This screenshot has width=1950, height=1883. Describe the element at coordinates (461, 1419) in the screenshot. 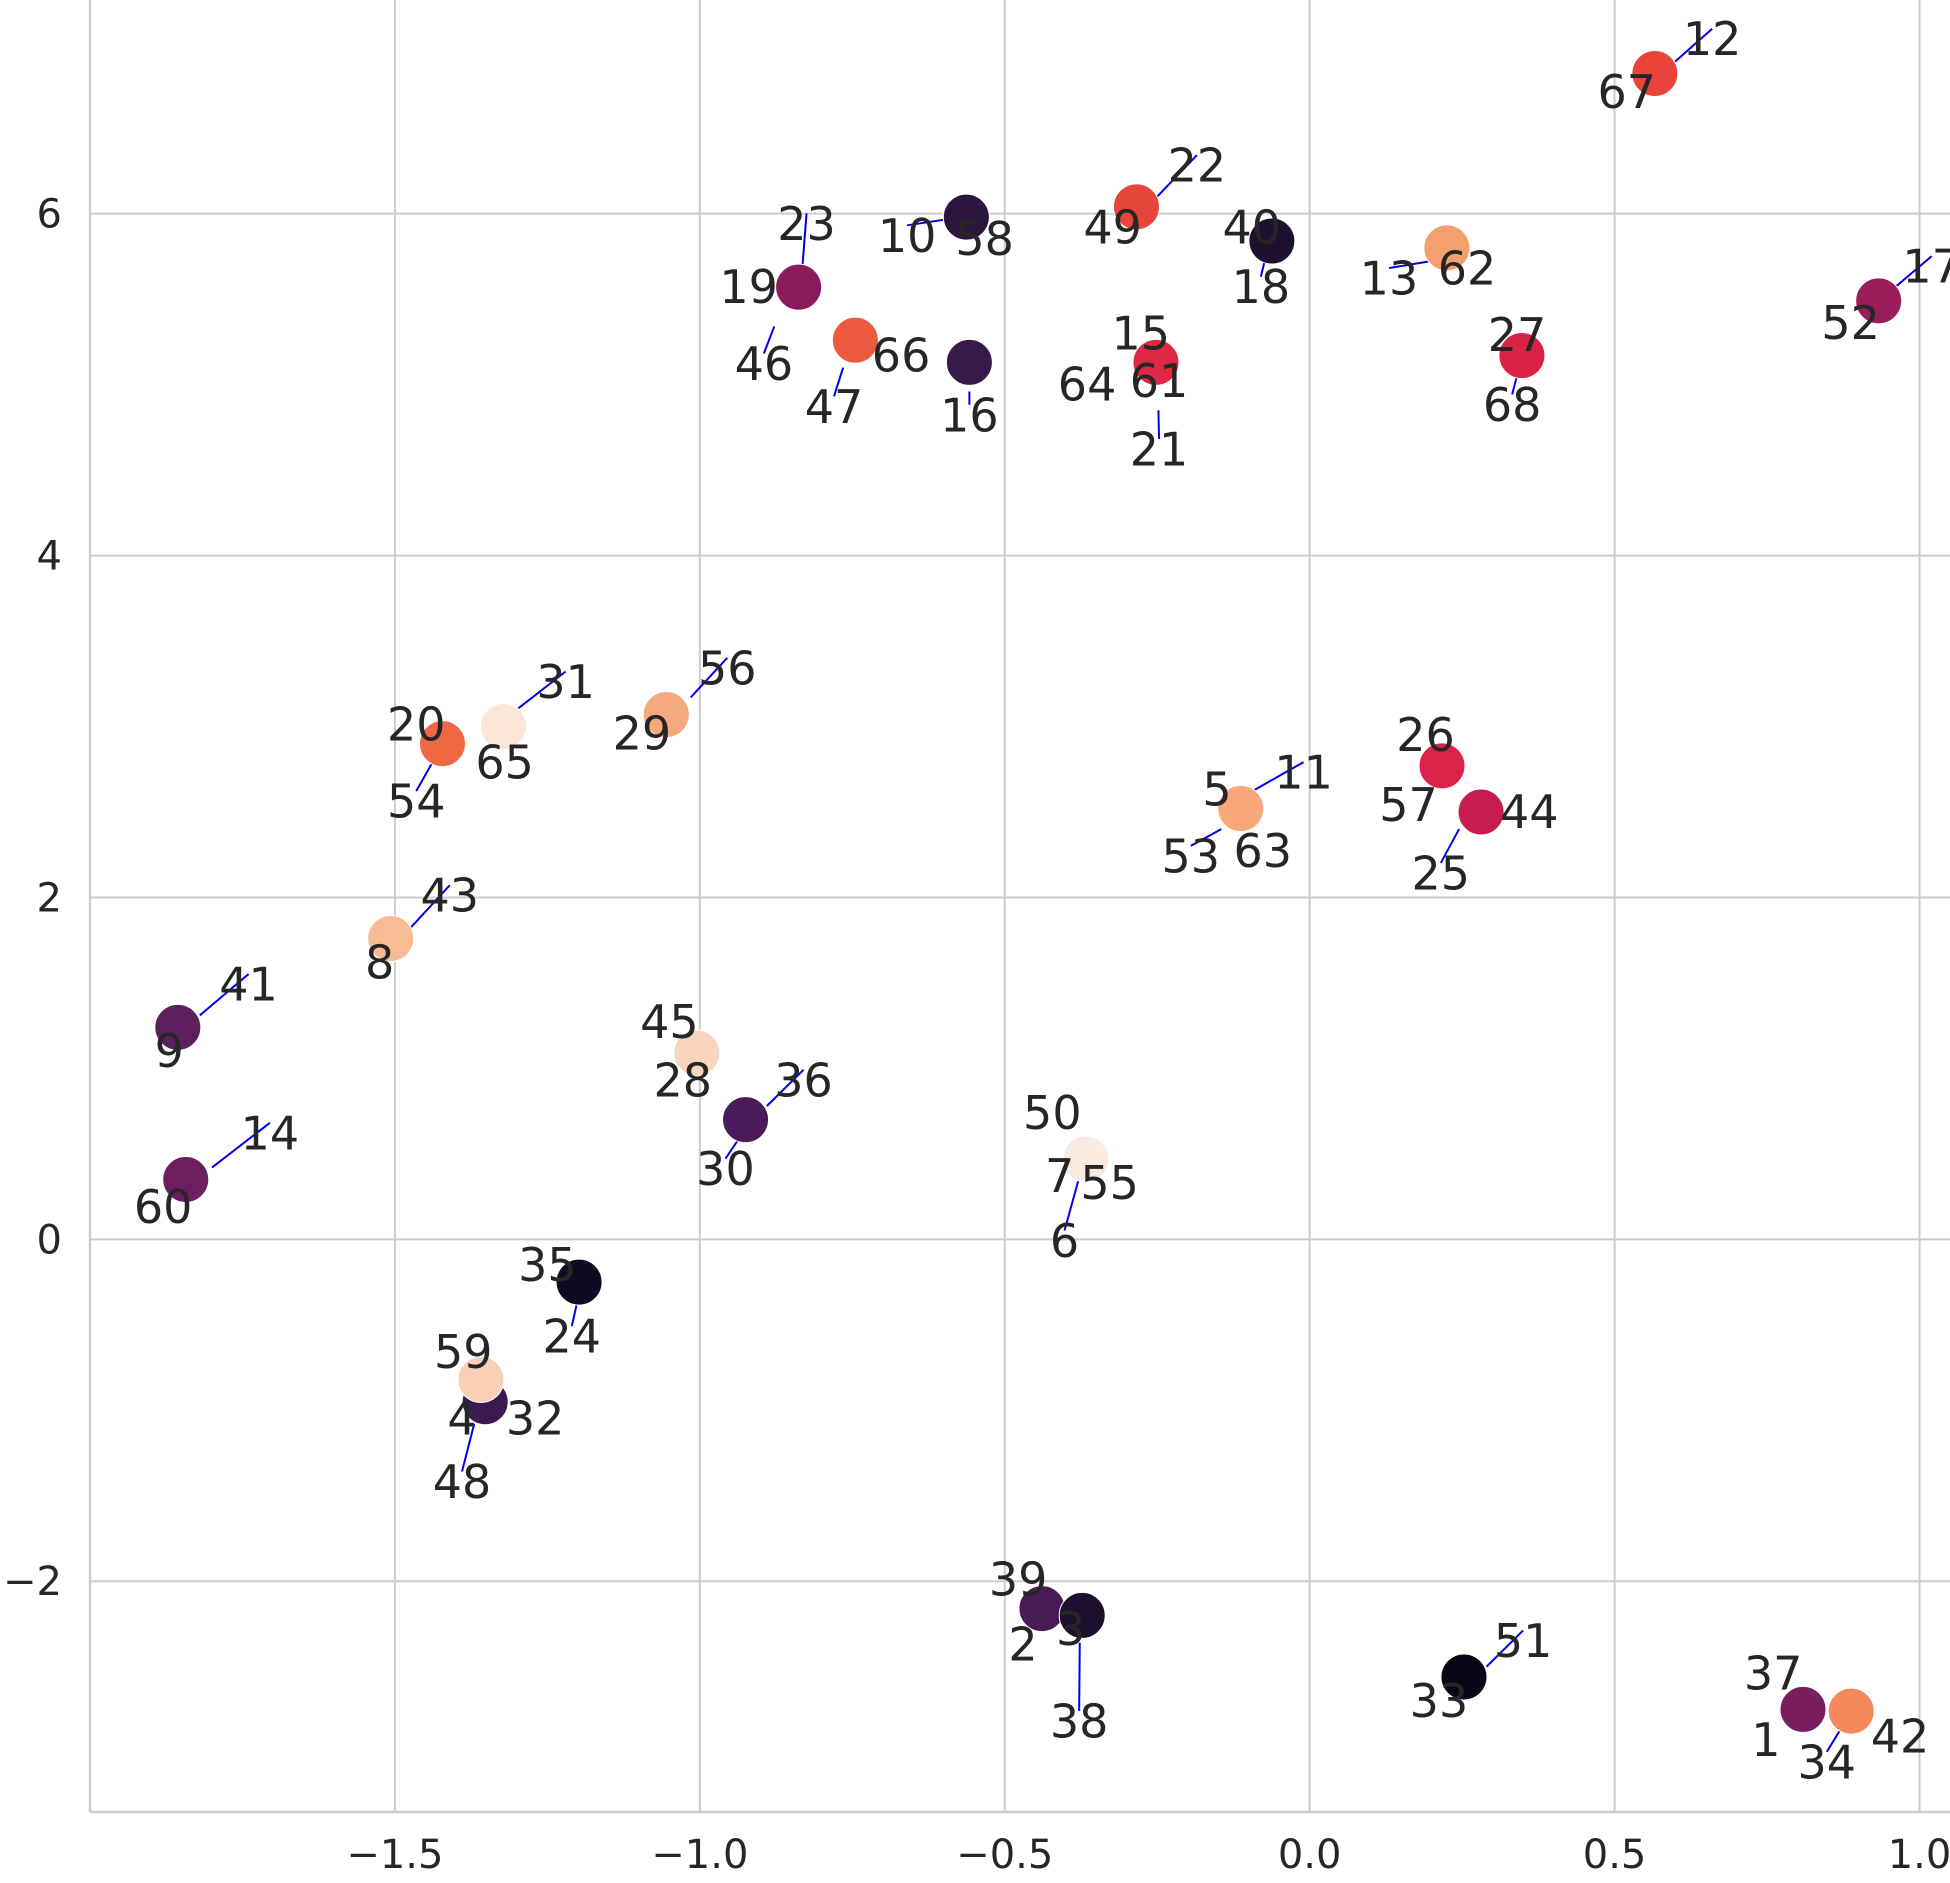

I see `point-label: 4` at that location.